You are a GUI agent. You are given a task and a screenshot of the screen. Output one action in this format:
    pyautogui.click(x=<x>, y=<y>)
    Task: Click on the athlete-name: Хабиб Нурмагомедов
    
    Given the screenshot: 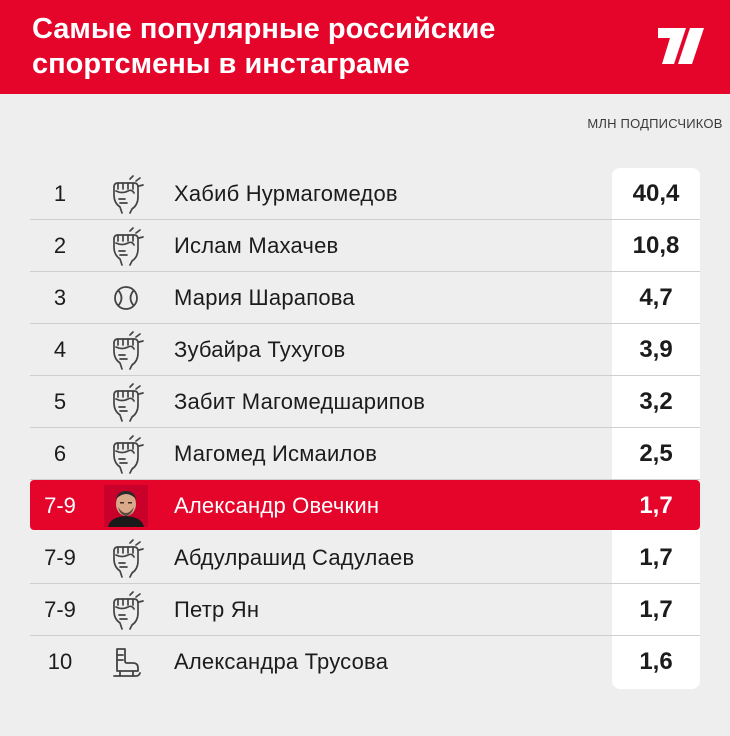 What is the action you would take?
    pyautogui.click(x=286, y=193)
    